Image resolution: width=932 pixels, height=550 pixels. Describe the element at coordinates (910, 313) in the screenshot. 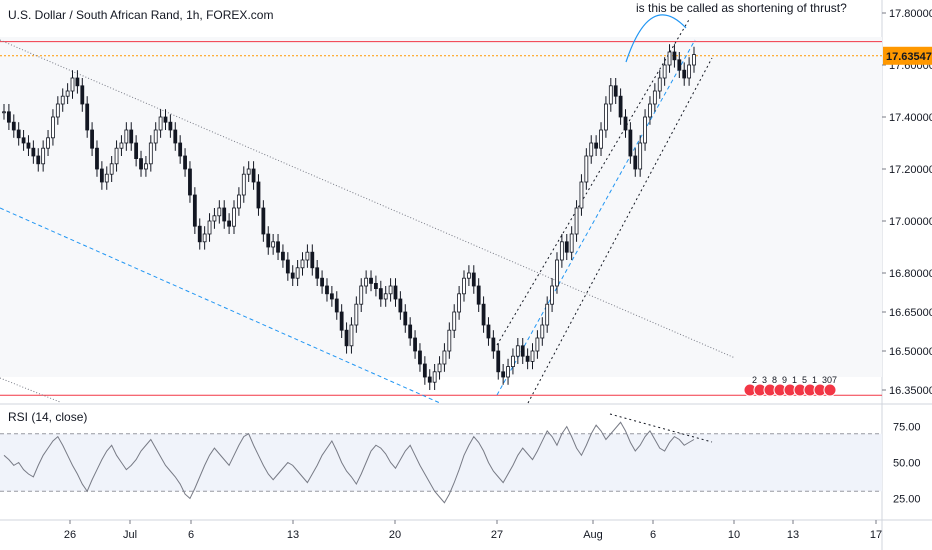

I see `price-tick-label: 16.65000` at that location.